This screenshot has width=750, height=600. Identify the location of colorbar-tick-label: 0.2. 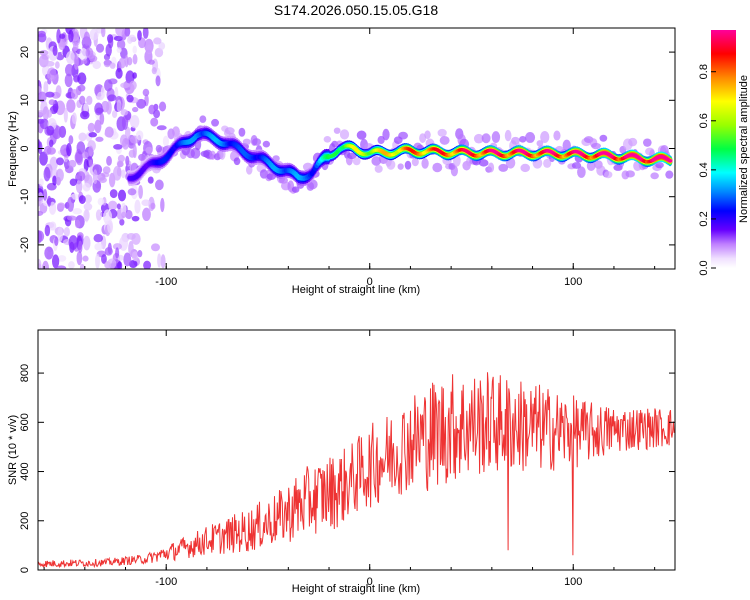
(704, 218).